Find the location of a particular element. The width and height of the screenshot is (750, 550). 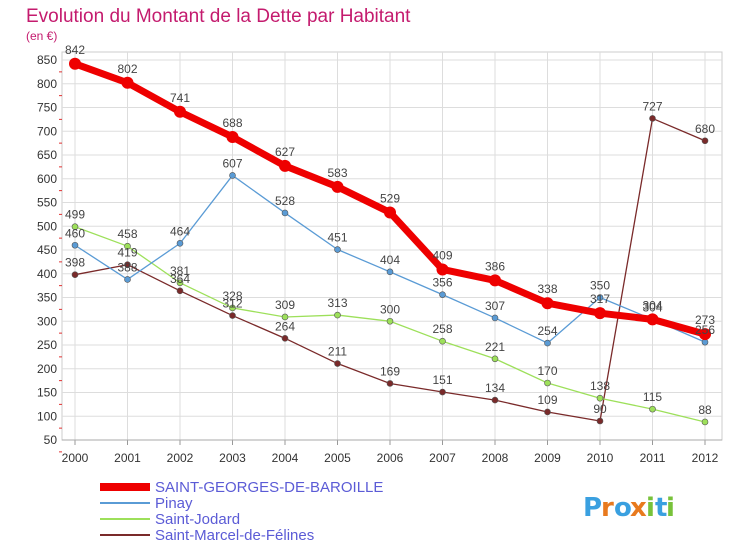

y-tick-label: 100 is located at coordinates (47, 416).